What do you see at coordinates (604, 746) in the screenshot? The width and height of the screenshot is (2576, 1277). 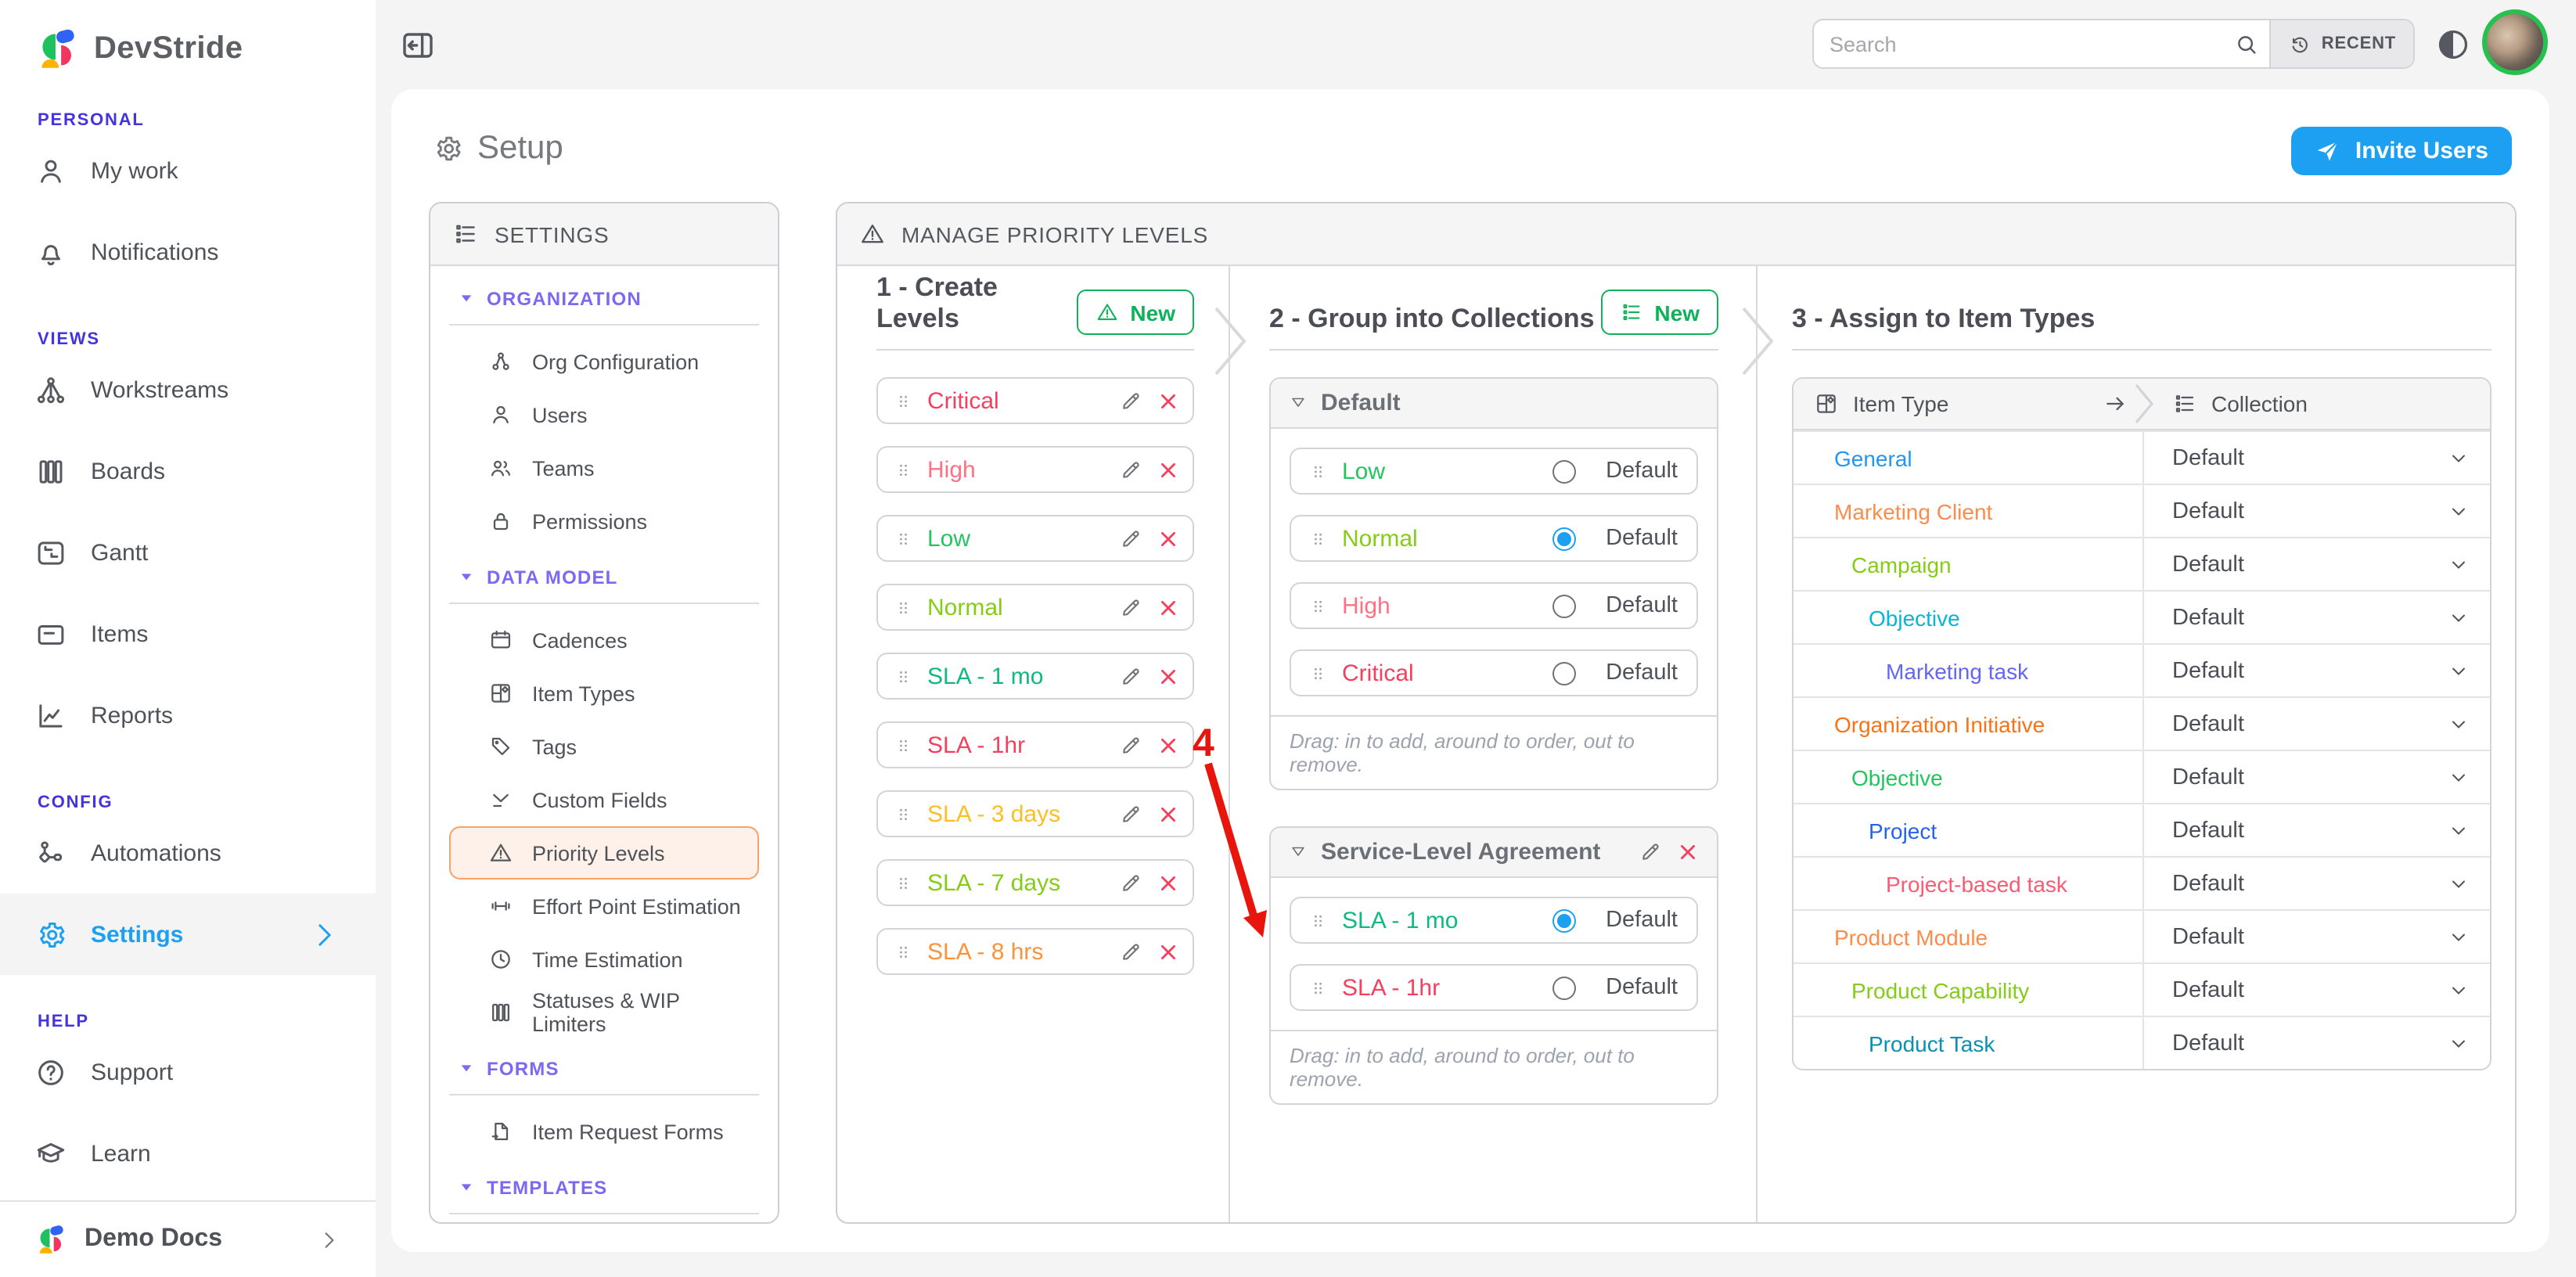 I see `settings-item-tags: Tags` at bounding box center [604, 746].